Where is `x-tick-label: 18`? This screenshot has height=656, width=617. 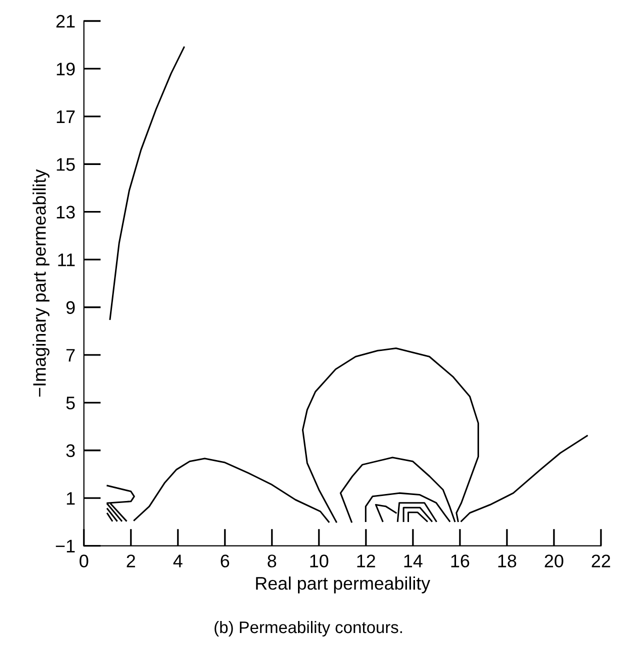 x-tick-label: 18 is located at coordinates (507, 561).